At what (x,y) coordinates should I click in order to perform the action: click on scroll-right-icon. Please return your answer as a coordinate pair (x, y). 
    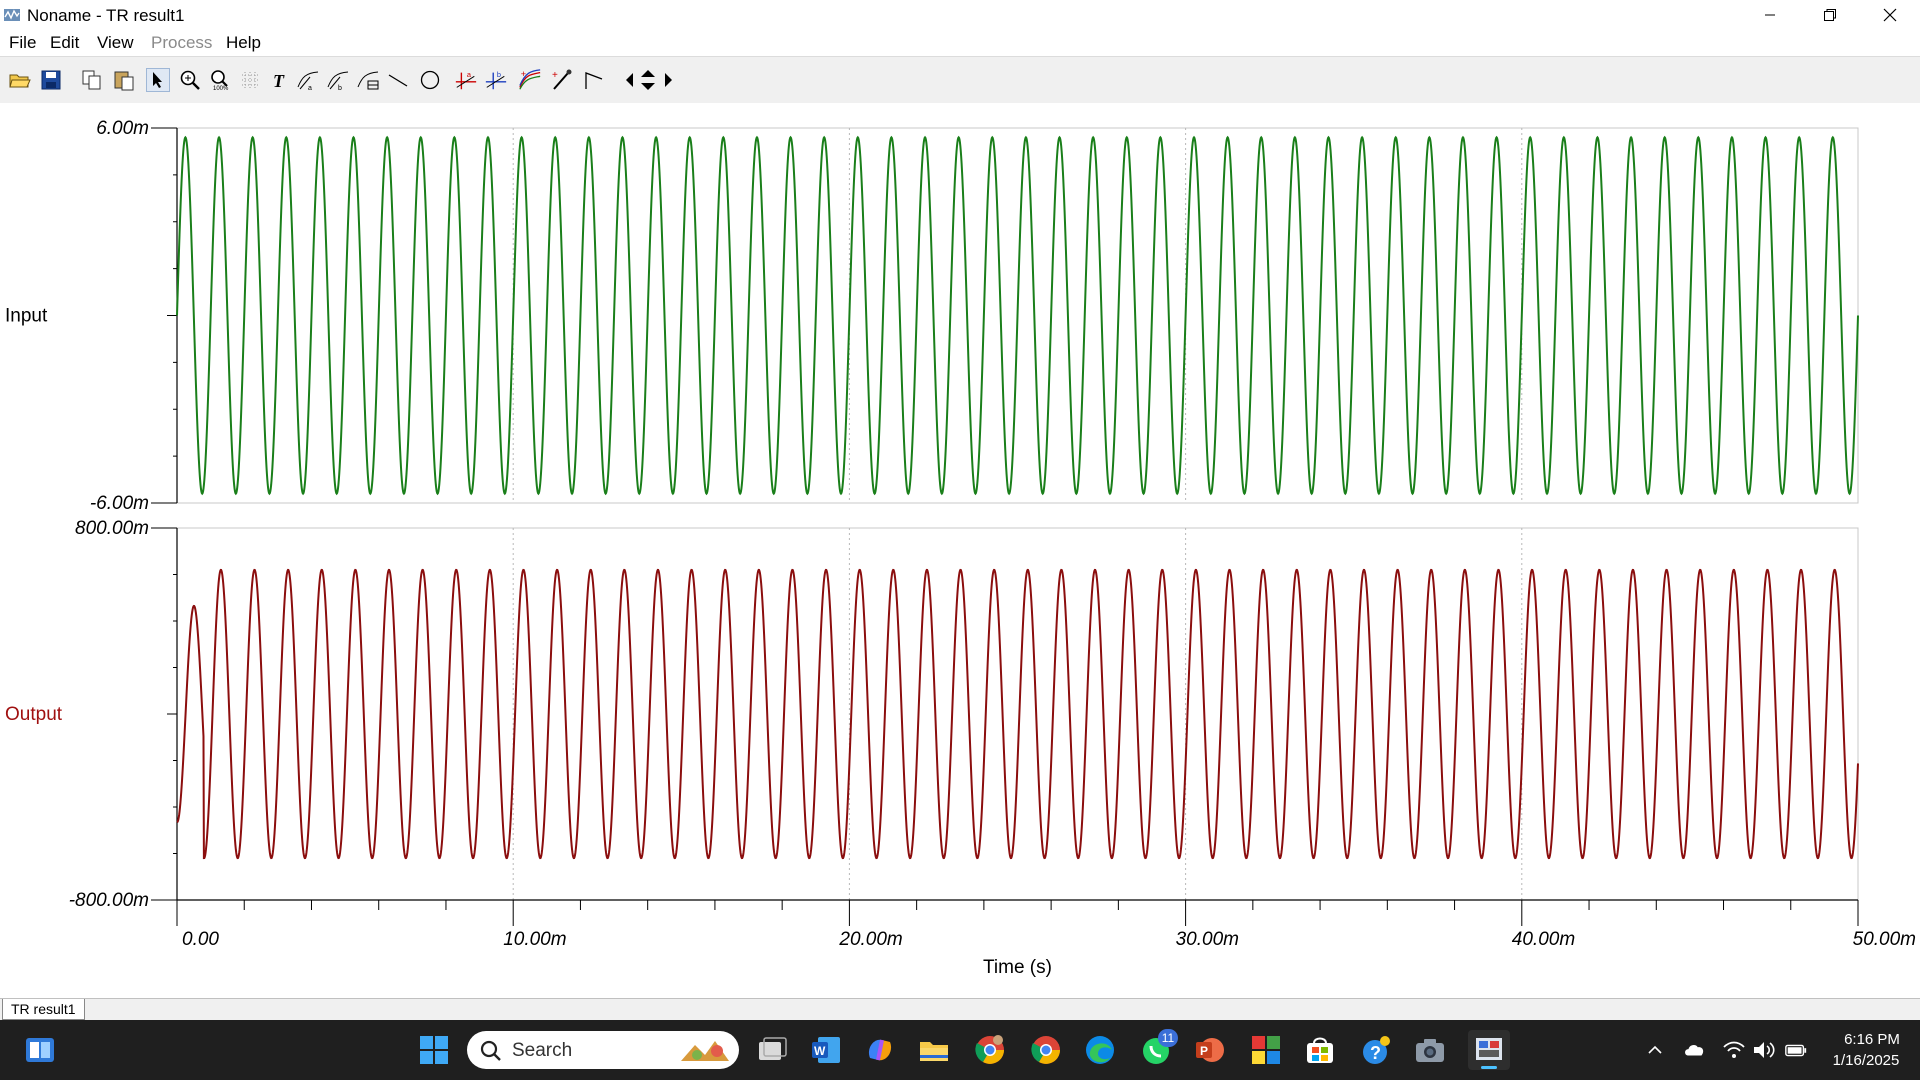
    Looking at the image, I should click on (668, 80).